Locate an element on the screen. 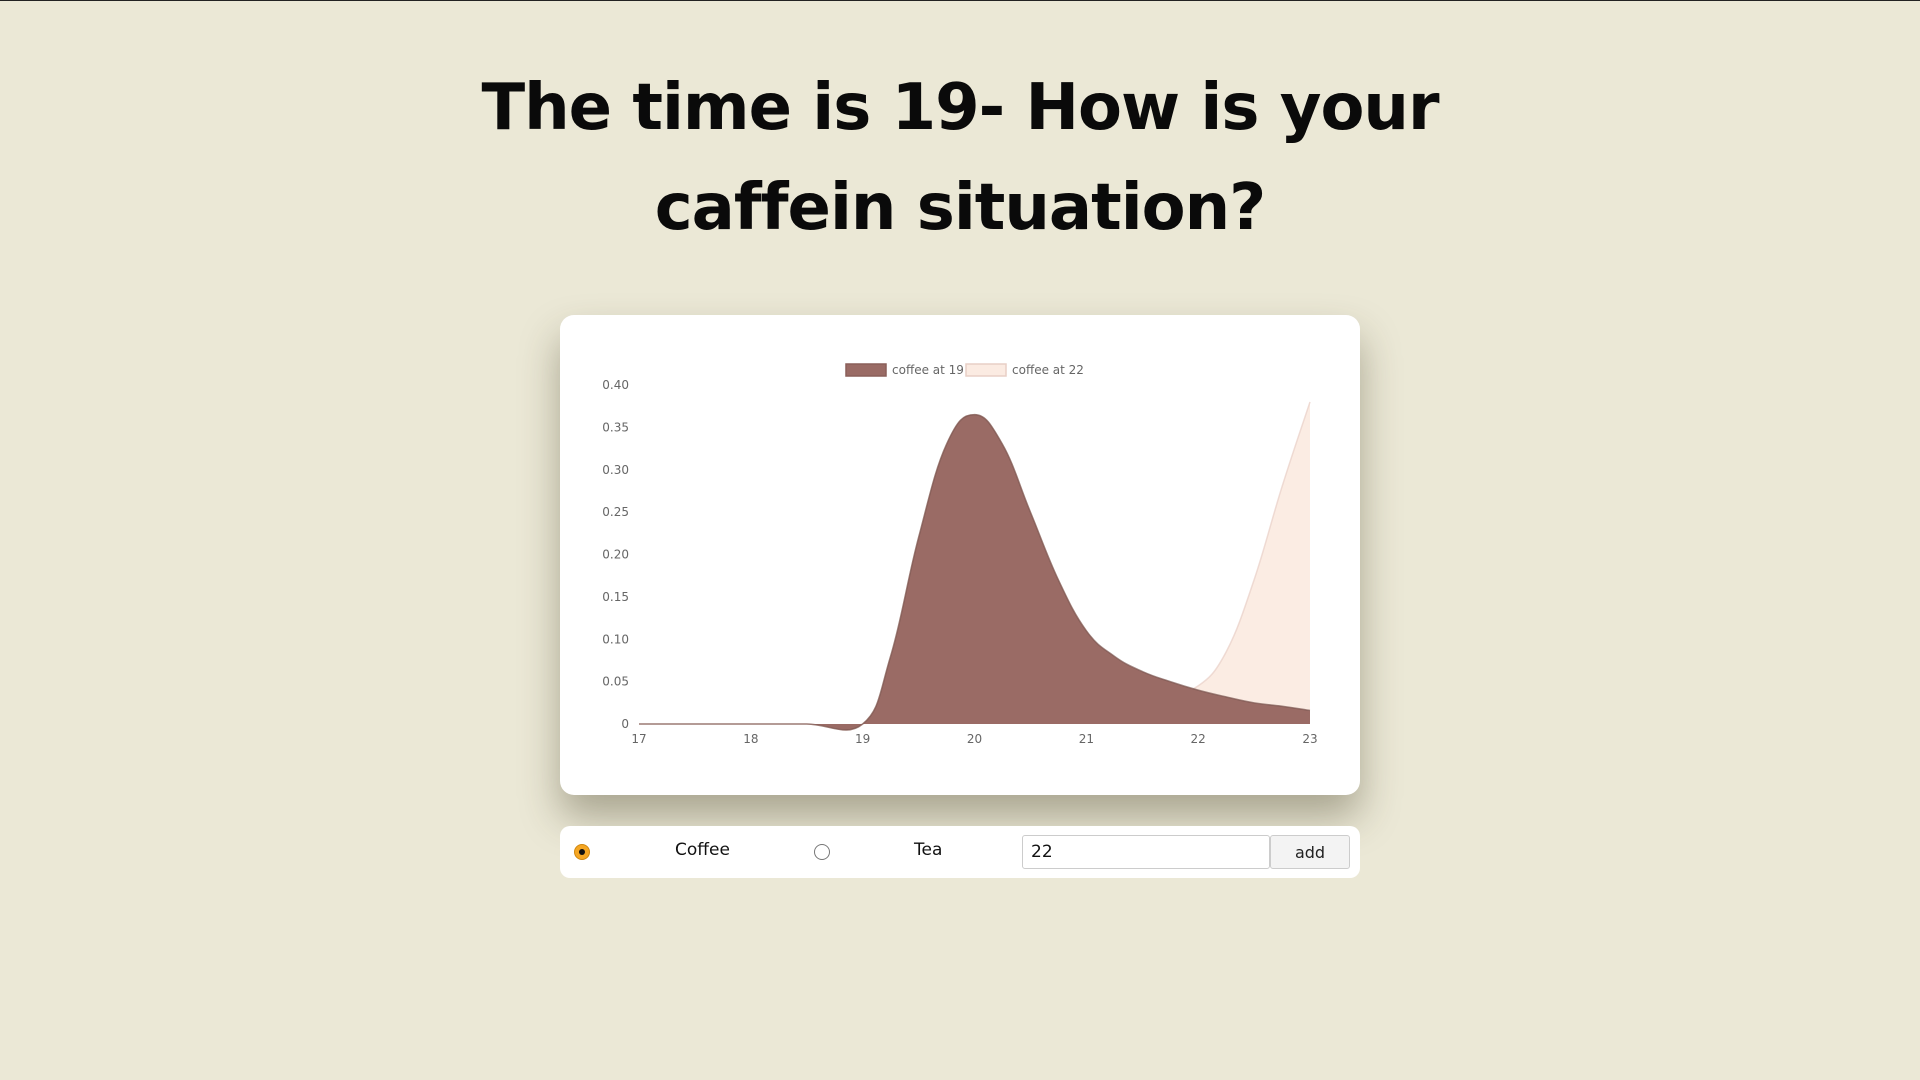  chart-series is located at coordinates (975, 566).